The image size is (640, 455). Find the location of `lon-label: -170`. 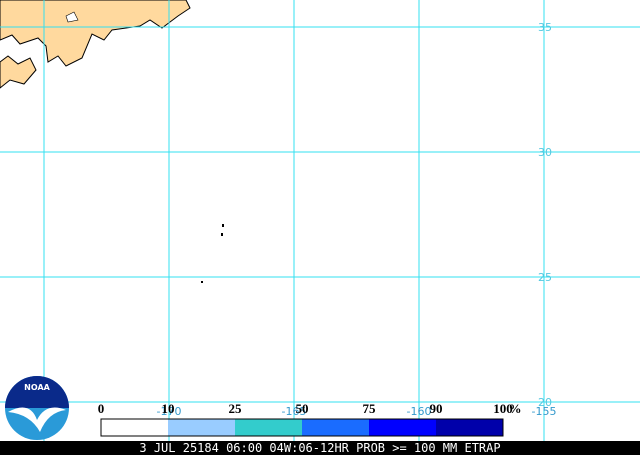

lon-label: -170 is located at coordinates (169, 411).